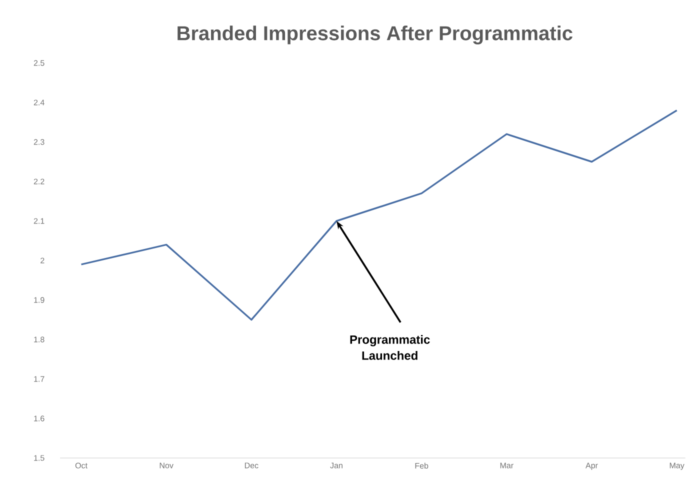  I want to click on x-tick-label: Dec, so click(251, 465).